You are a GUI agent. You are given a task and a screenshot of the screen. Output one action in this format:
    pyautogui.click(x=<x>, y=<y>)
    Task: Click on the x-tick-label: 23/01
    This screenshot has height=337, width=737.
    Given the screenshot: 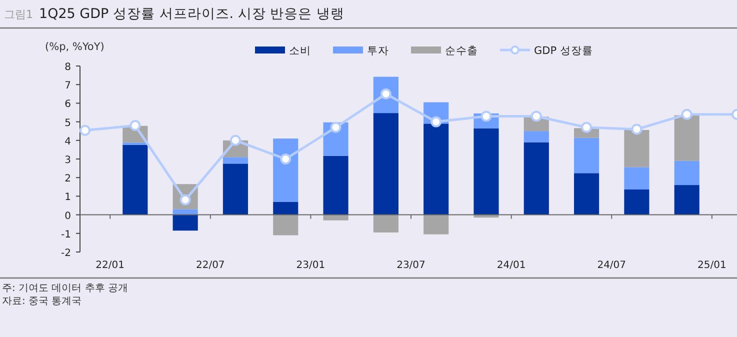 What is the action you would take?
    pyautogui.click(x=311, y=265)
    